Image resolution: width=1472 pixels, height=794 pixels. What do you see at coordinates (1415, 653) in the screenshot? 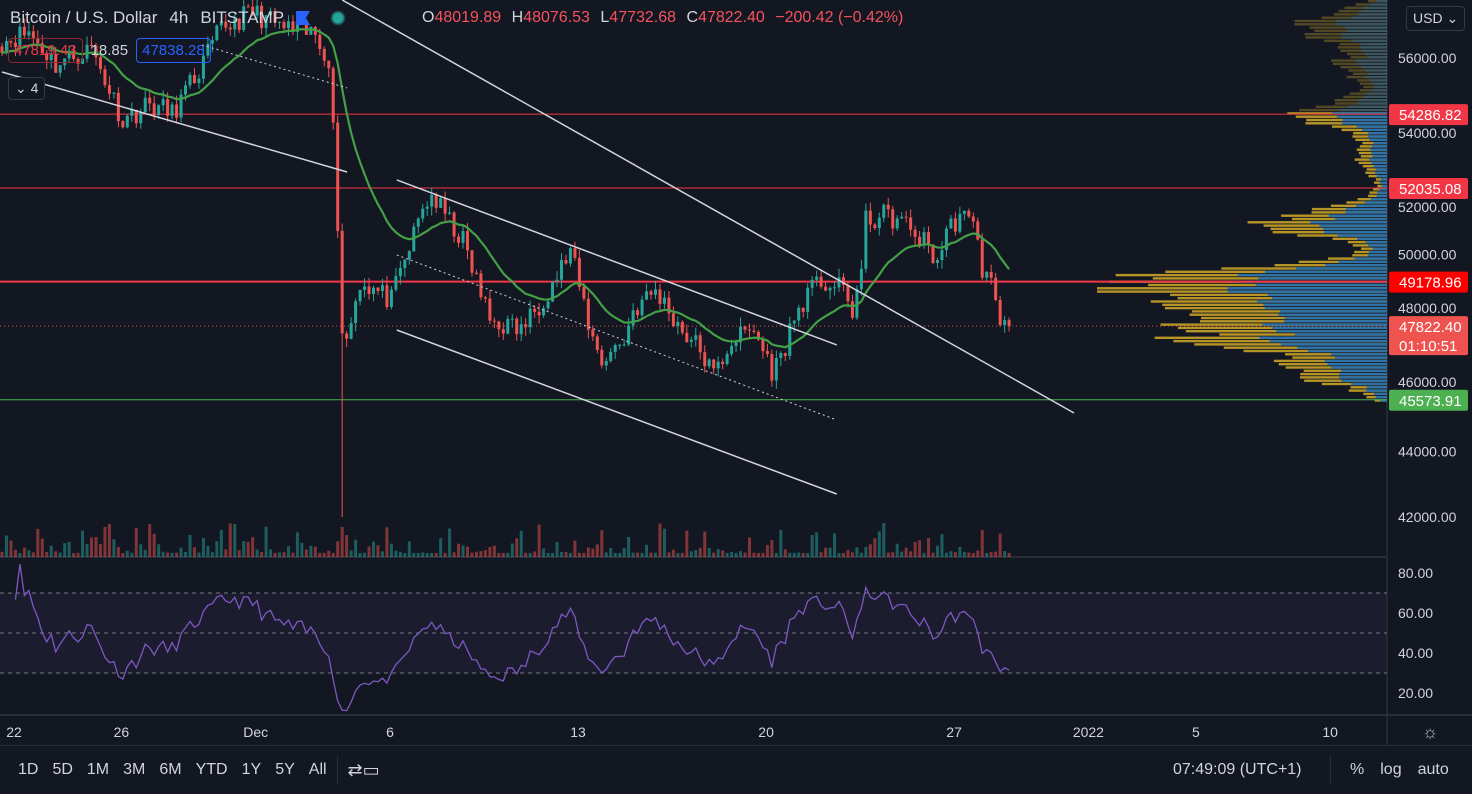
I see `rsi-tick-label: 40.00` at bounding box center [1415, 653].